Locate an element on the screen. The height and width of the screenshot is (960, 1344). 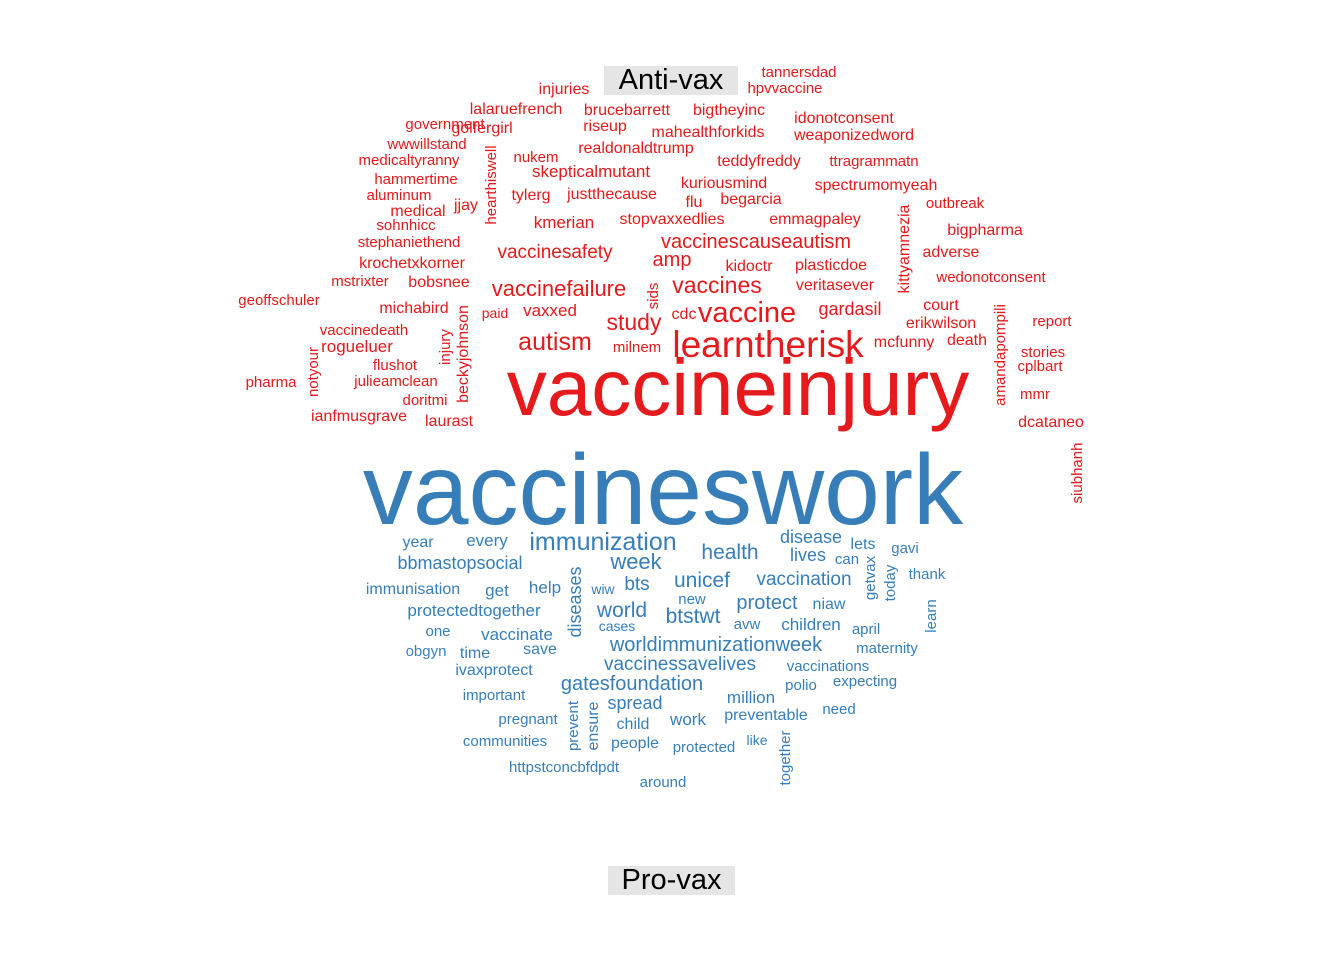
word-krochetxkorner: krochetxkorner is located at coordinates (412, 263).